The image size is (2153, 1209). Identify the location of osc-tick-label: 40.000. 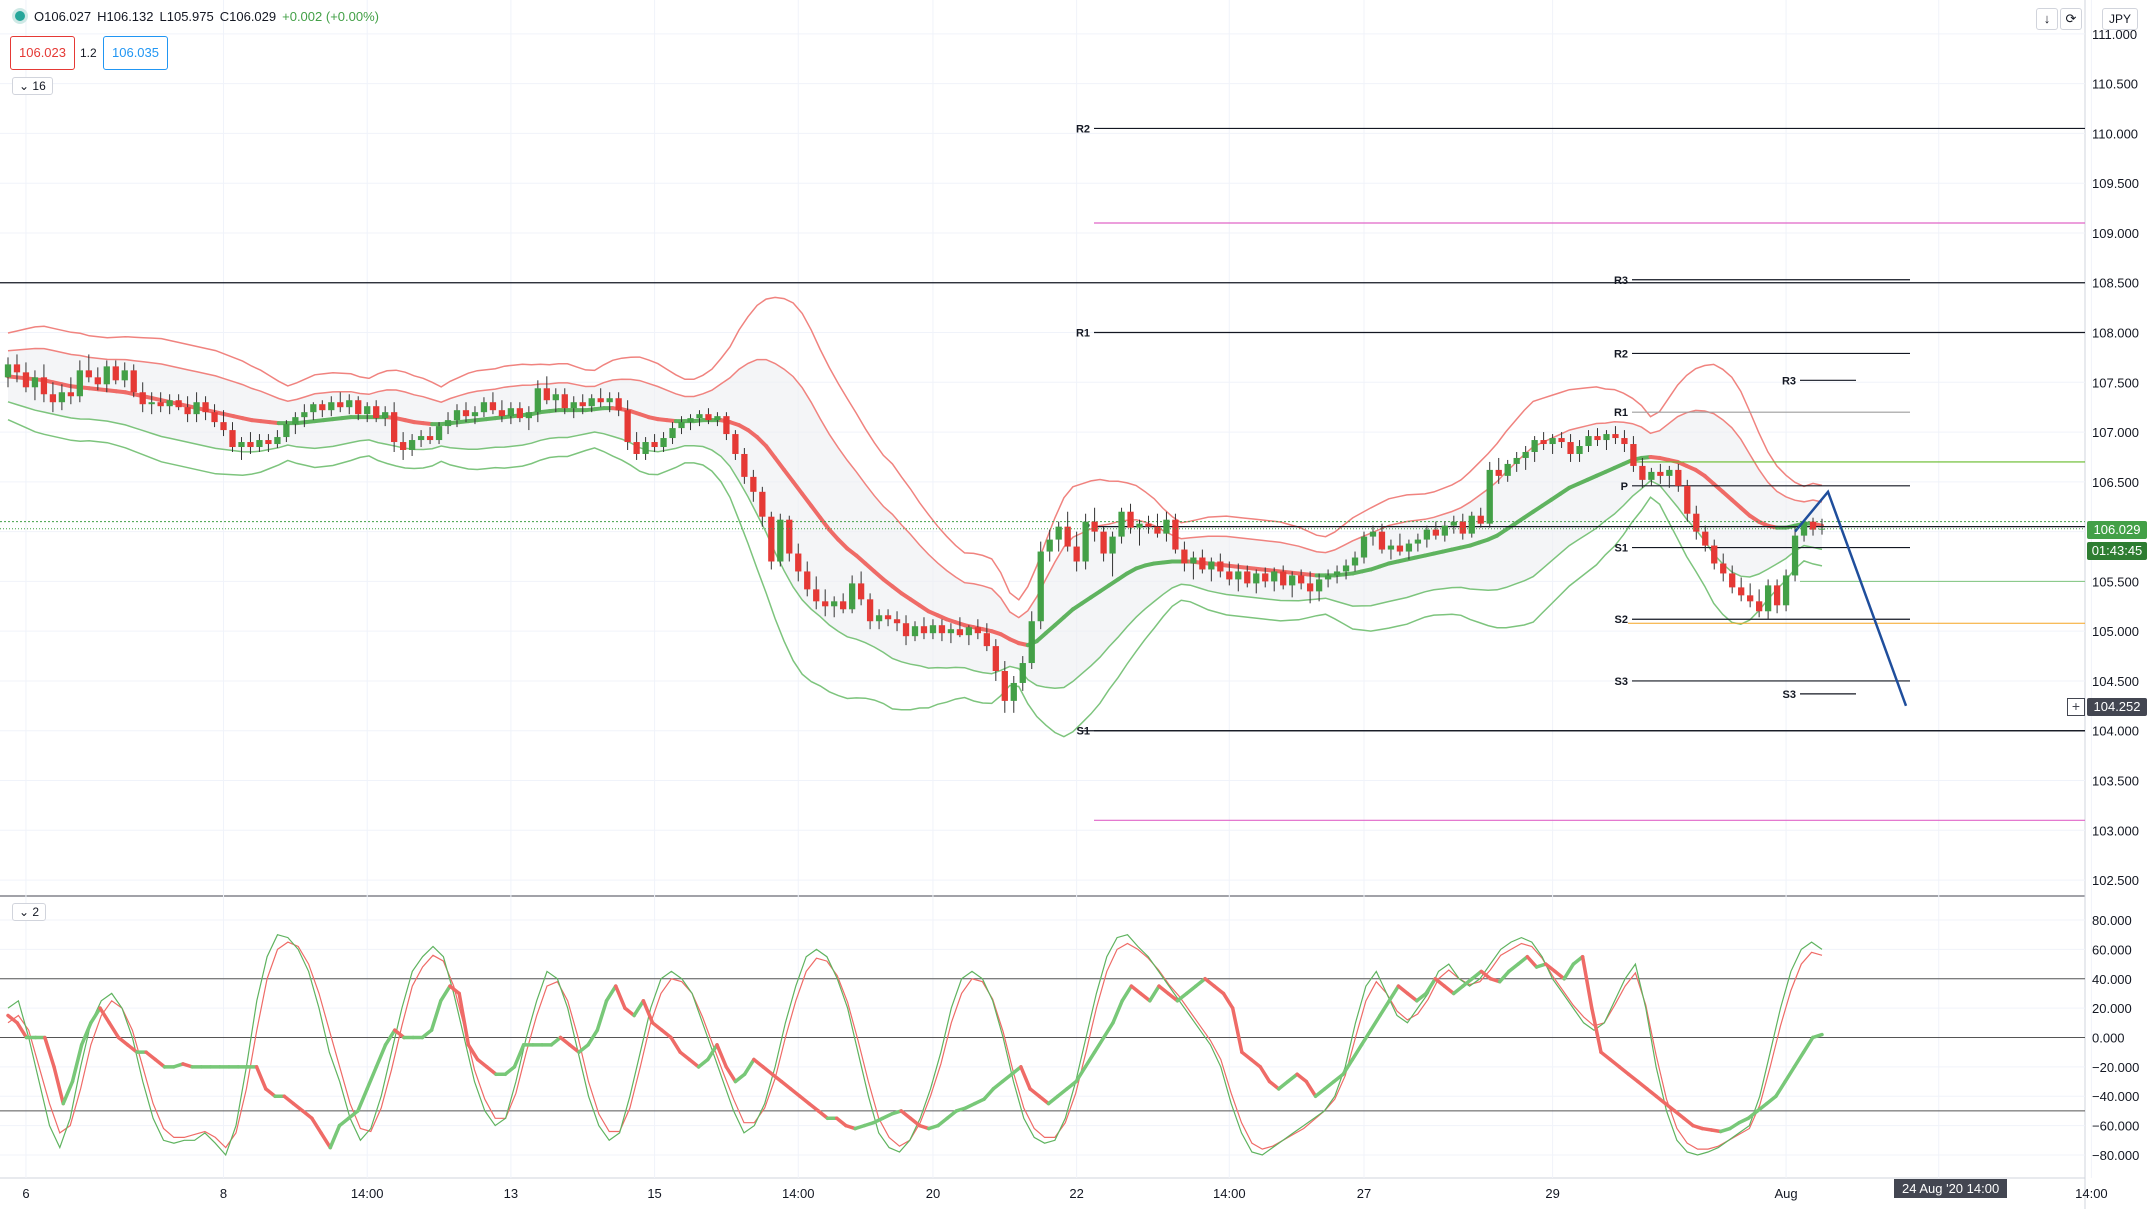
(2112, 979).